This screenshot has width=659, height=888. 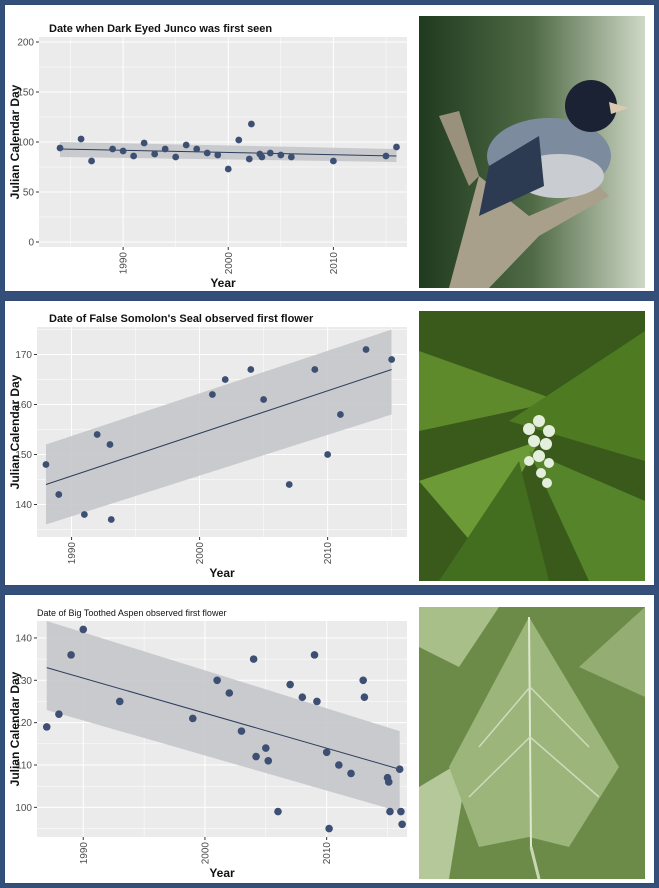 I want to click on y-tick-label: 0, so click(x=31, y=243).